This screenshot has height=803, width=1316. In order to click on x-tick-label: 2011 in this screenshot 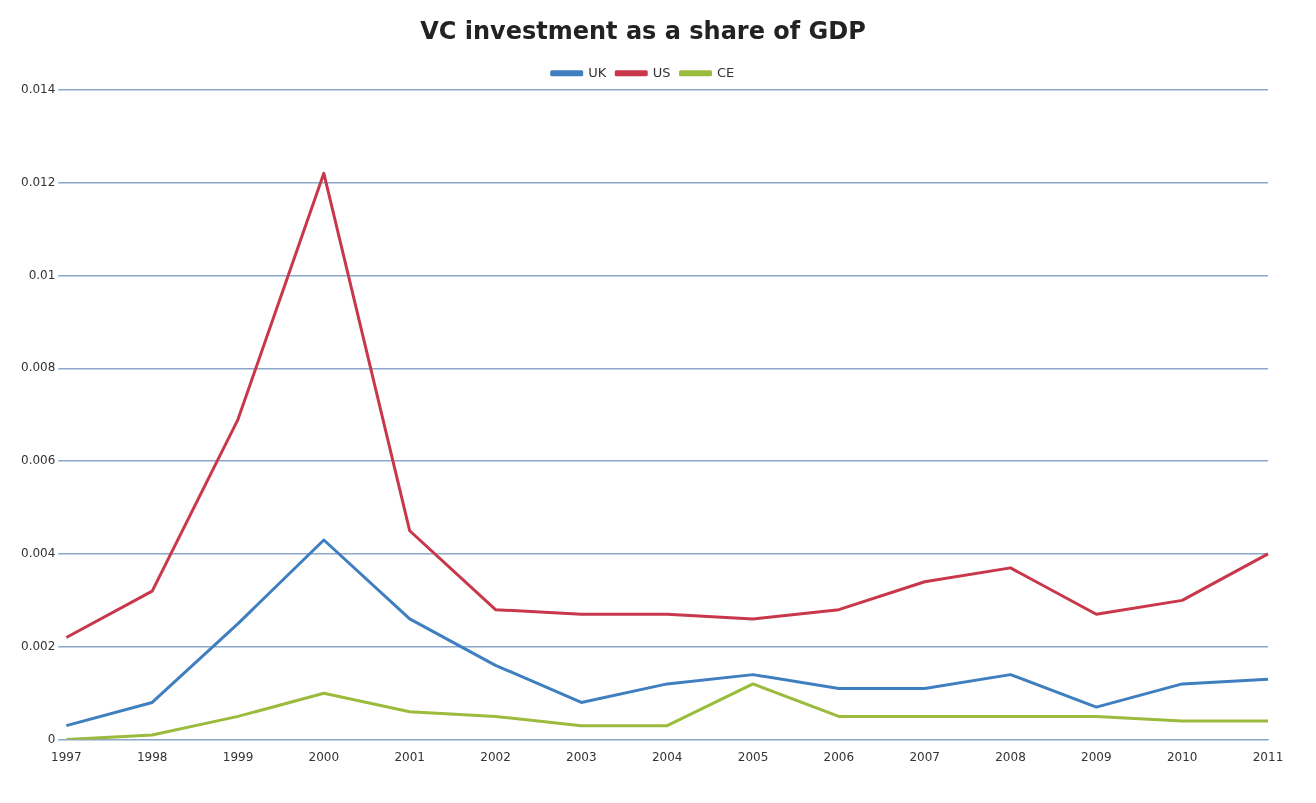, I will do `click(1268, 756)`.